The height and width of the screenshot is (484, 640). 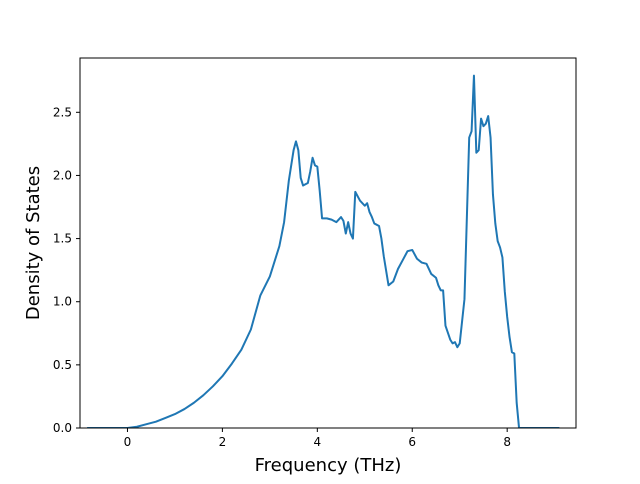 What do you see at coordinates (66, 270) in the screenshot?
I see `y-axis-ticks: 0.0 0.5 1.0 1.5 2.0 2.5` at bounding box center [66, 270].